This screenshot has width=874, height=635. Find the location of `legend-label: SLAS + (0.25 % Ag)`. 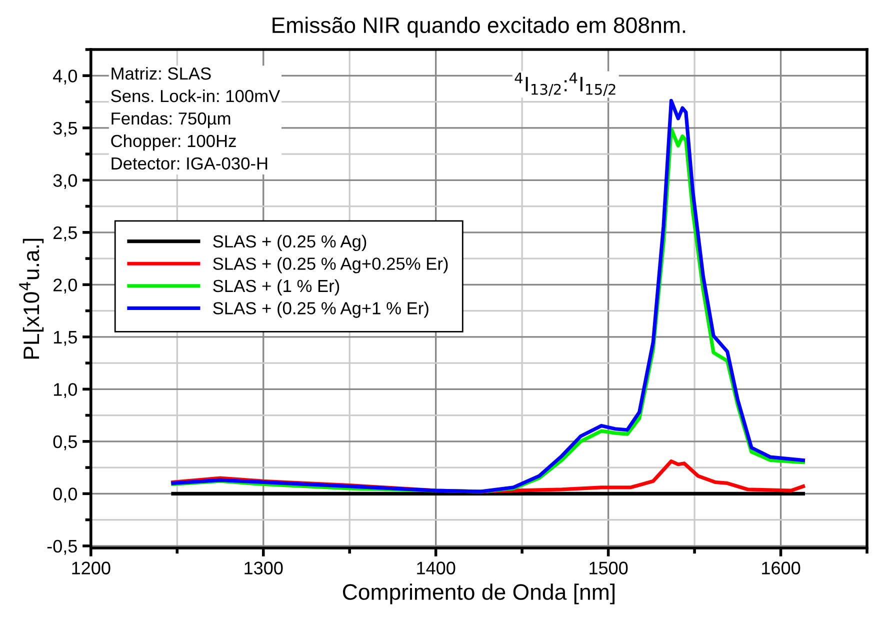

legend-label: SLAS + (0.25 % Ag) is located at coordinates (289, 243).